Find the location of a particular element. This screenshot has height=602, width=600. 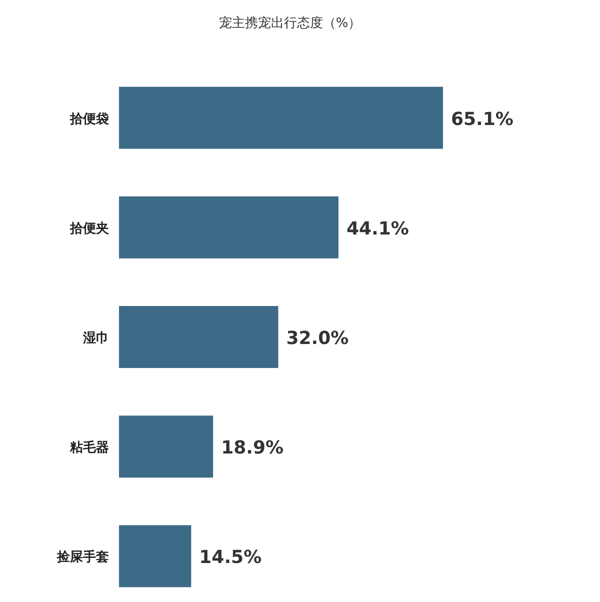

y-tick-label: 拾便袋 is located at coordinates (89, 119).